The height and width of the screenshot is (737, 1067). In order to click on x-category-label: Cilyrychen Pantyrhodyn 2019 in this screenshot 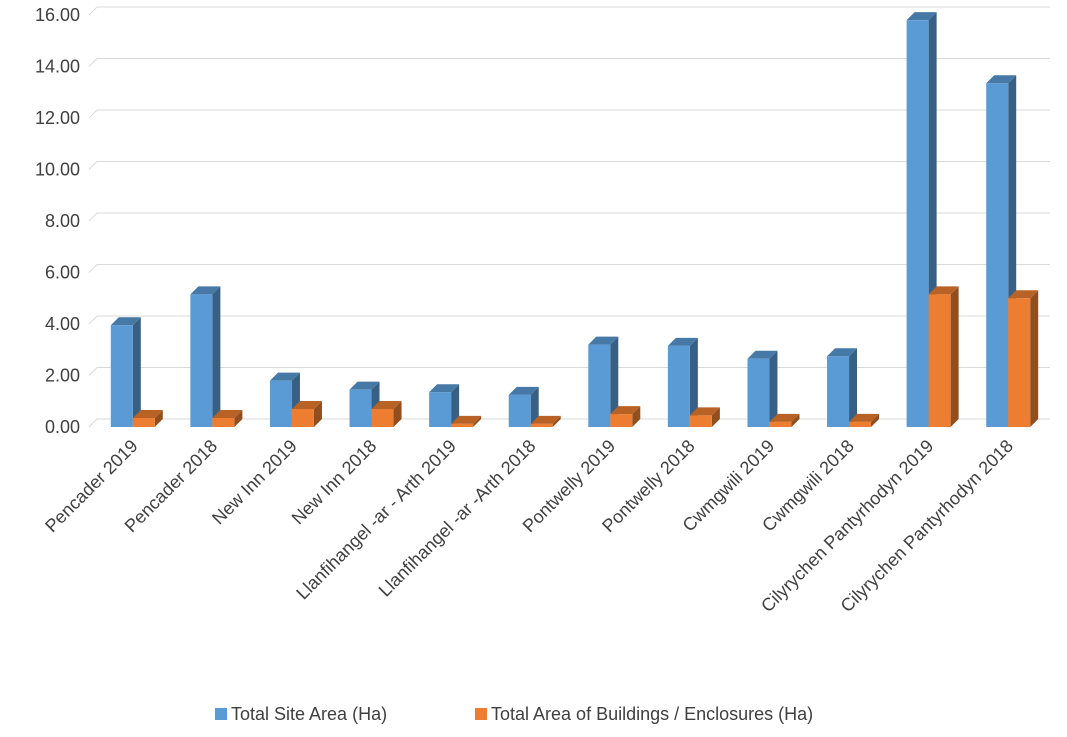, I will do `click(847, 526)`.